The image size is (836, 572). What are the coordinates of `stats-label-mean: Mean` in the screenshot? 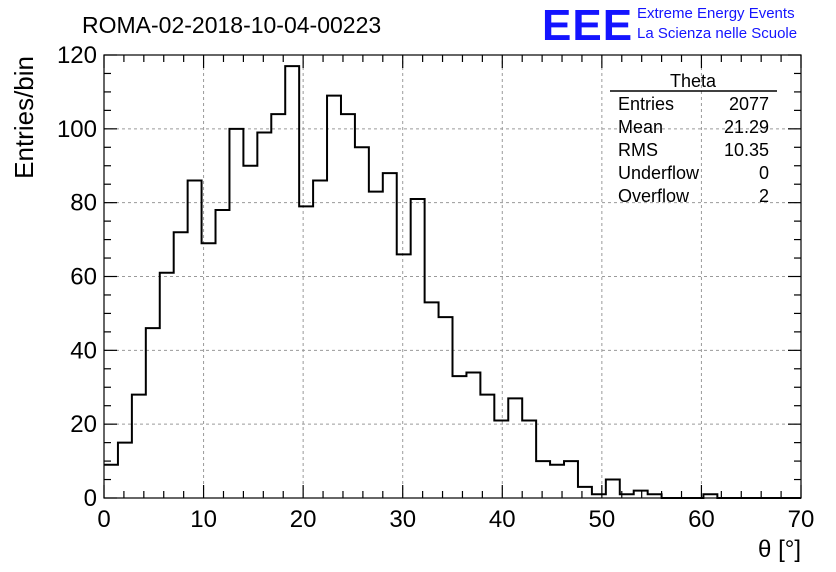 It's located at (640, 127).